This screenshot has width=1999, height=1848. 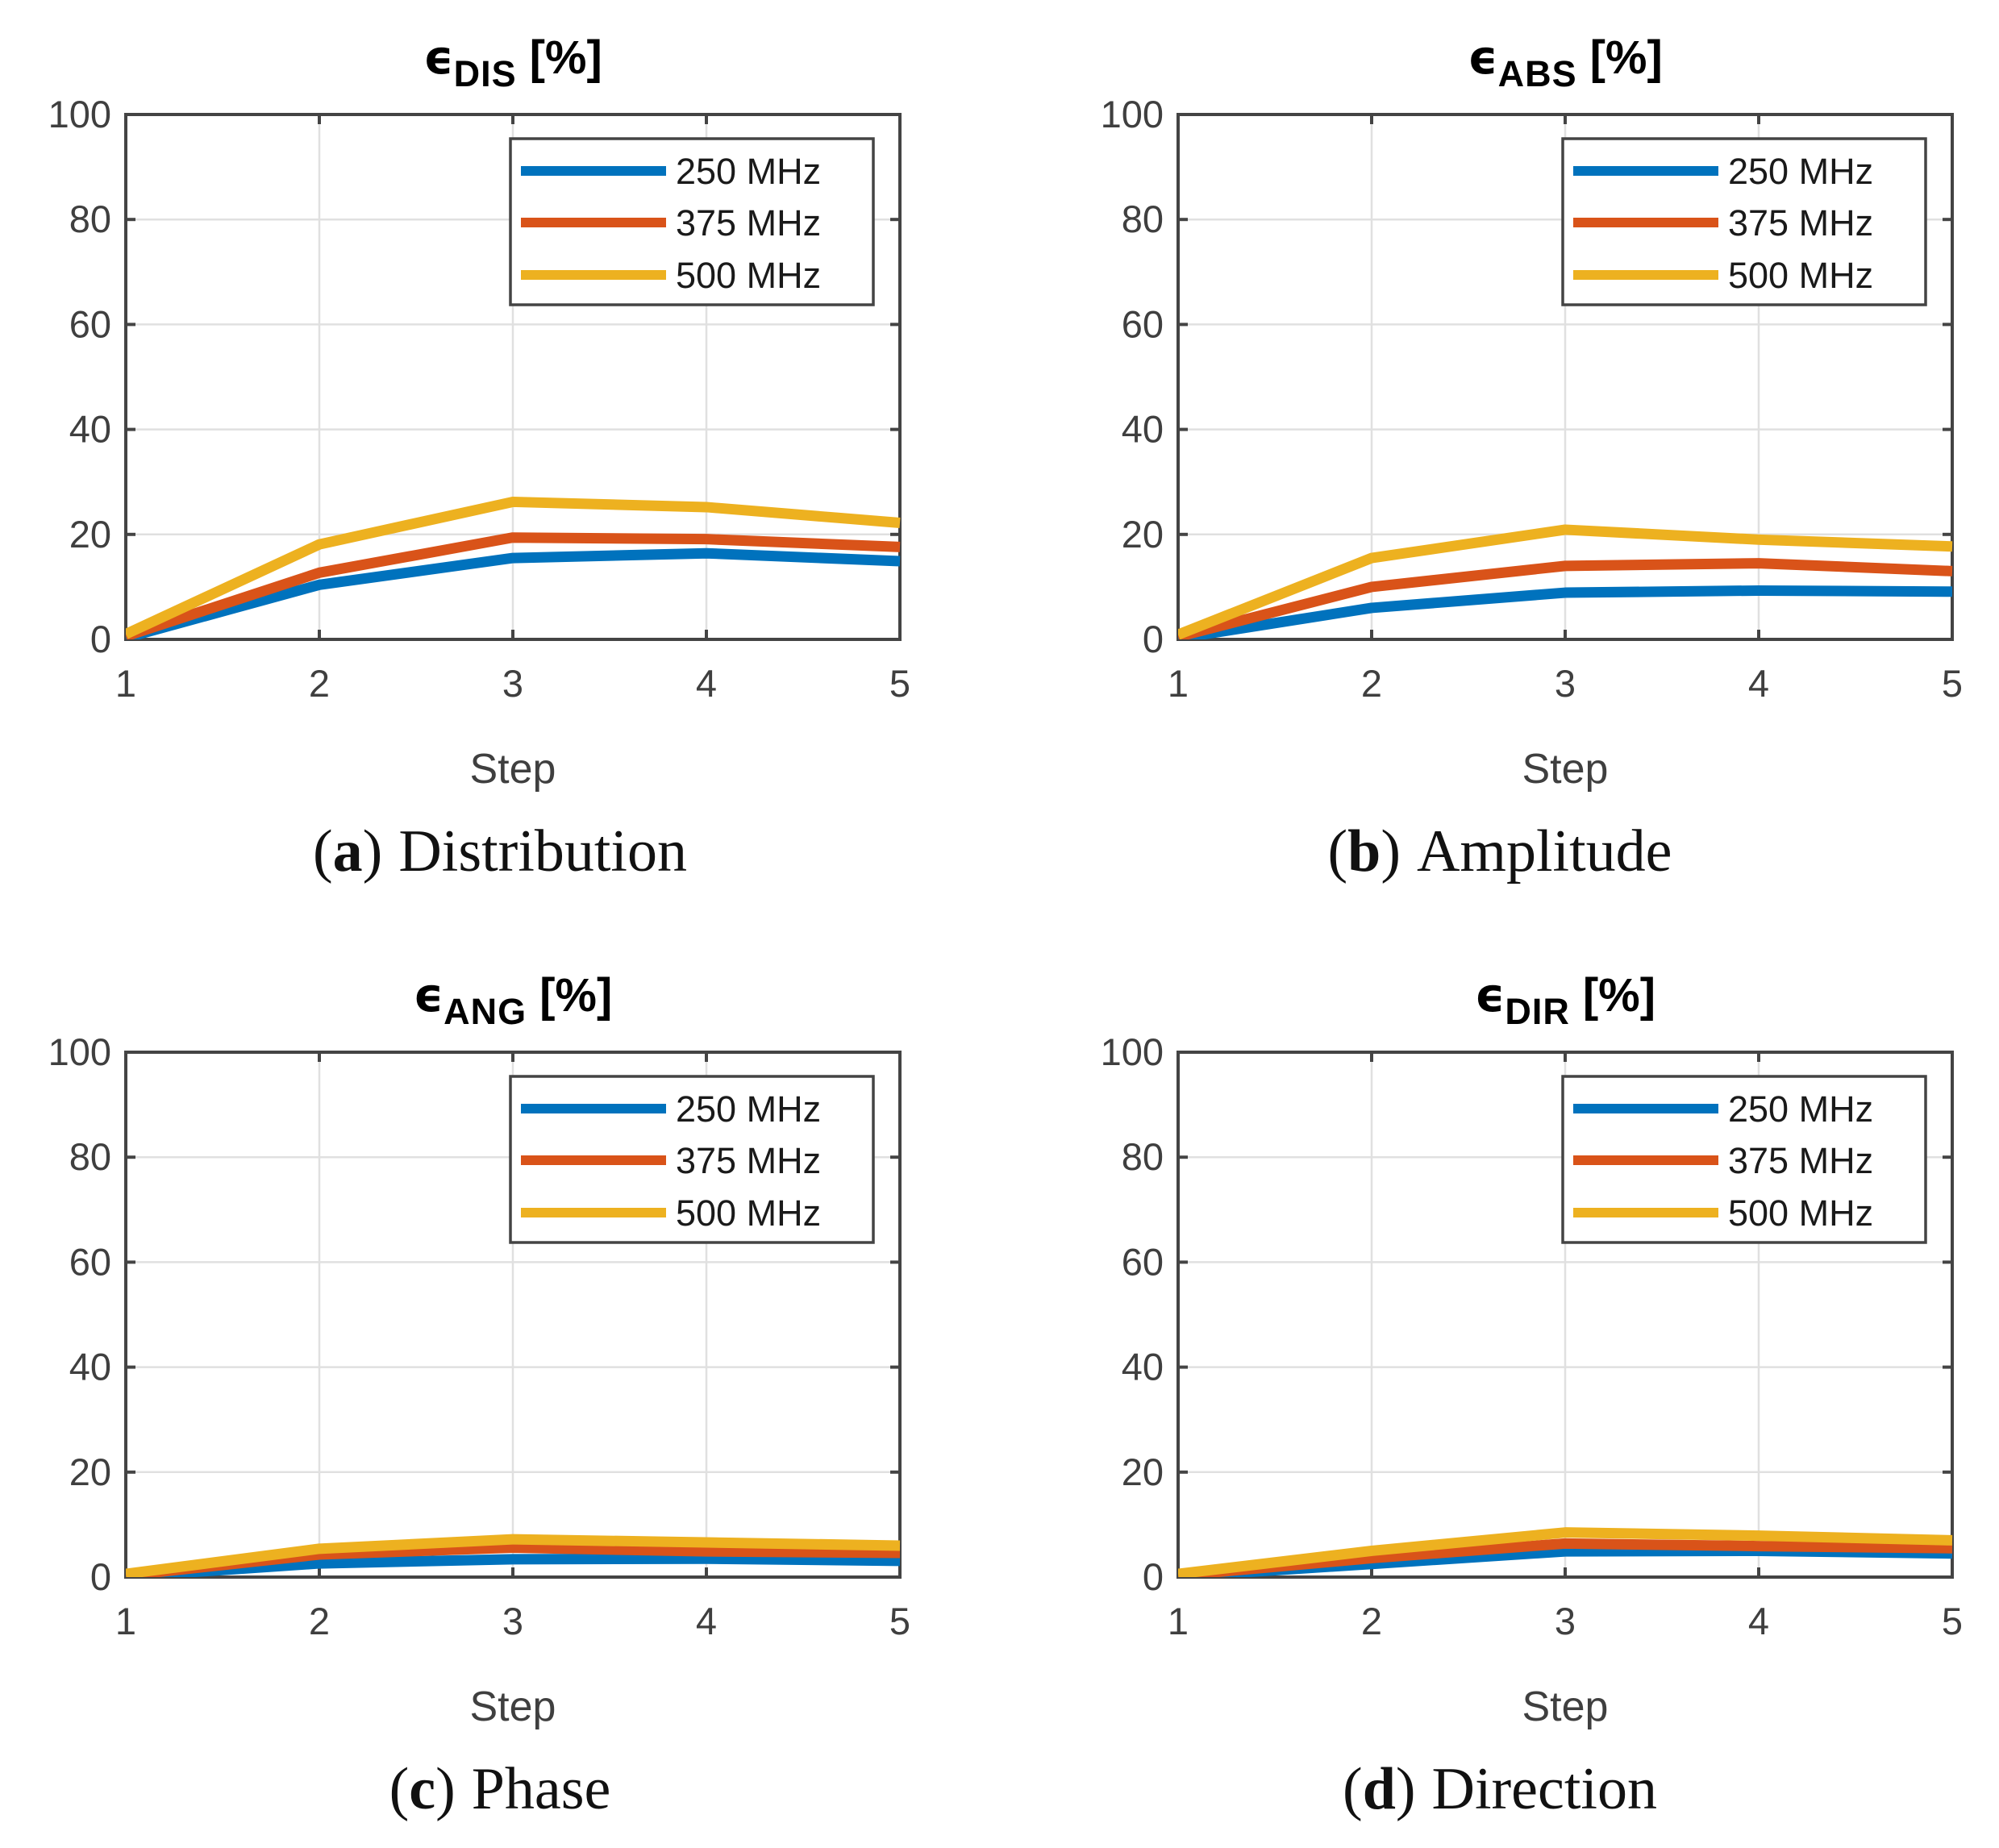 I want to click on caption-d: (d) Direction, so click(x=1500, y=1789).